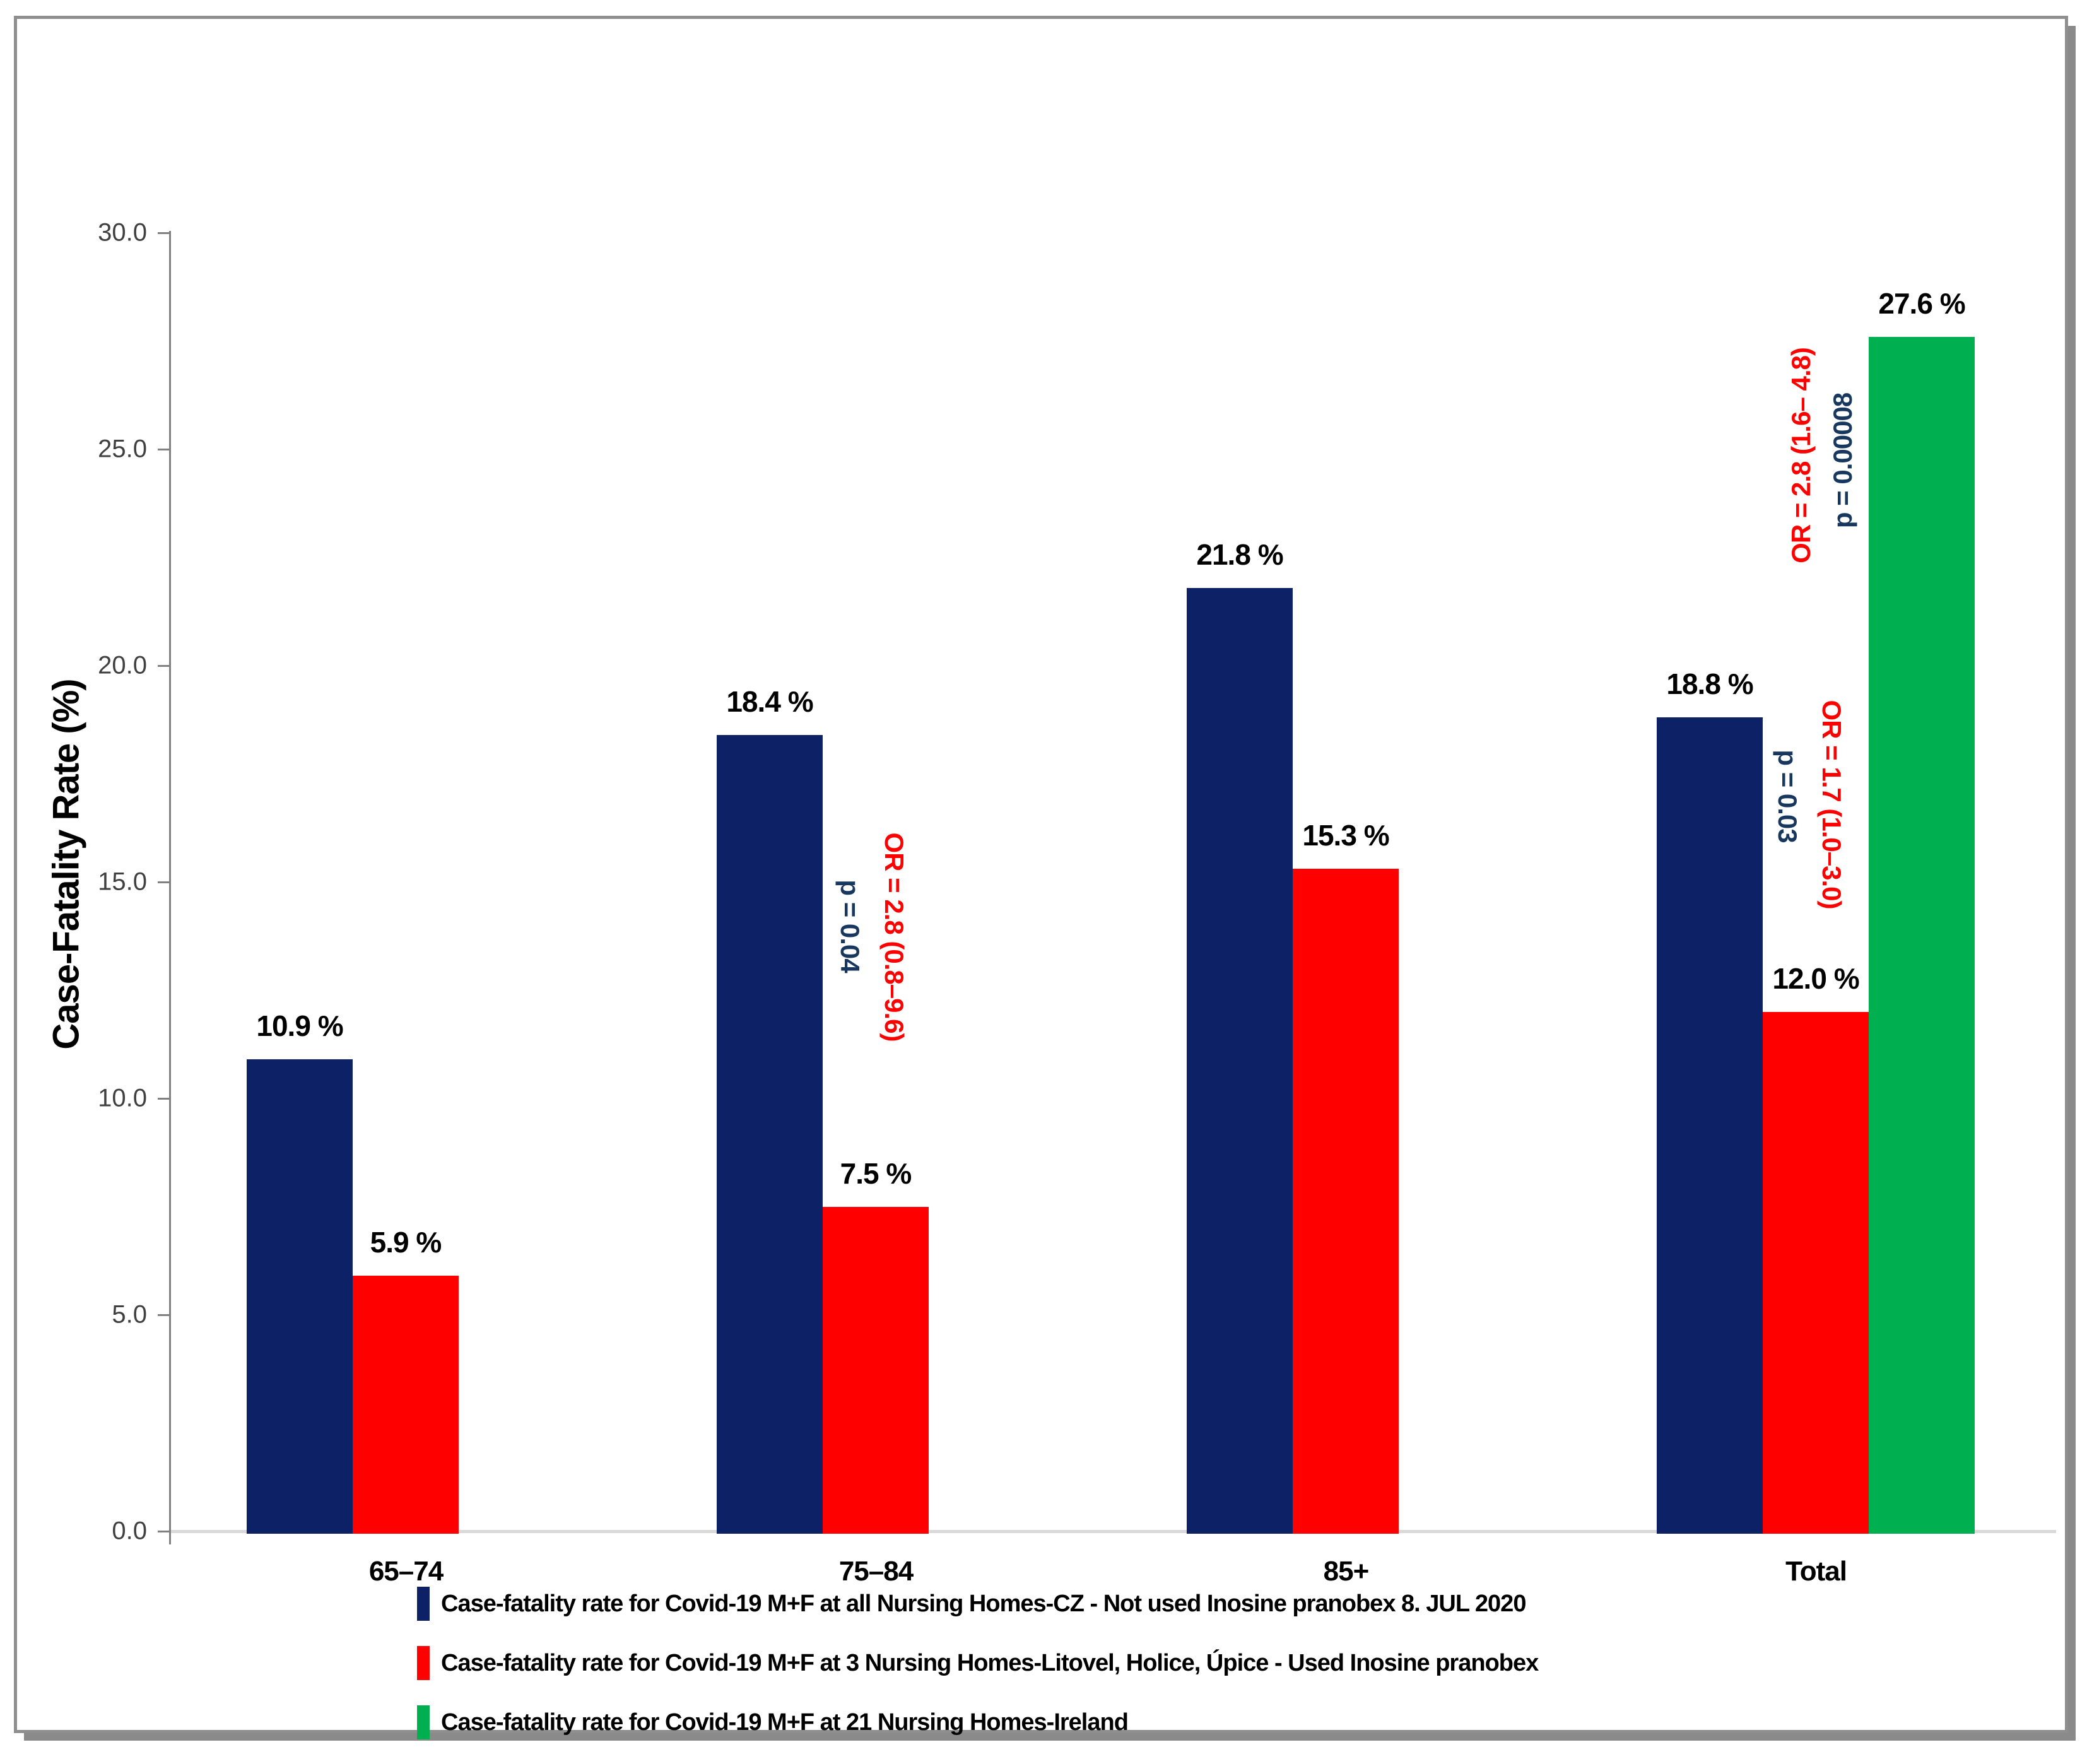  What do you see at coordinates (123, 232) in the screenshot?
I see `y-tick-label: 30.0` at bounding box center [123, 232].